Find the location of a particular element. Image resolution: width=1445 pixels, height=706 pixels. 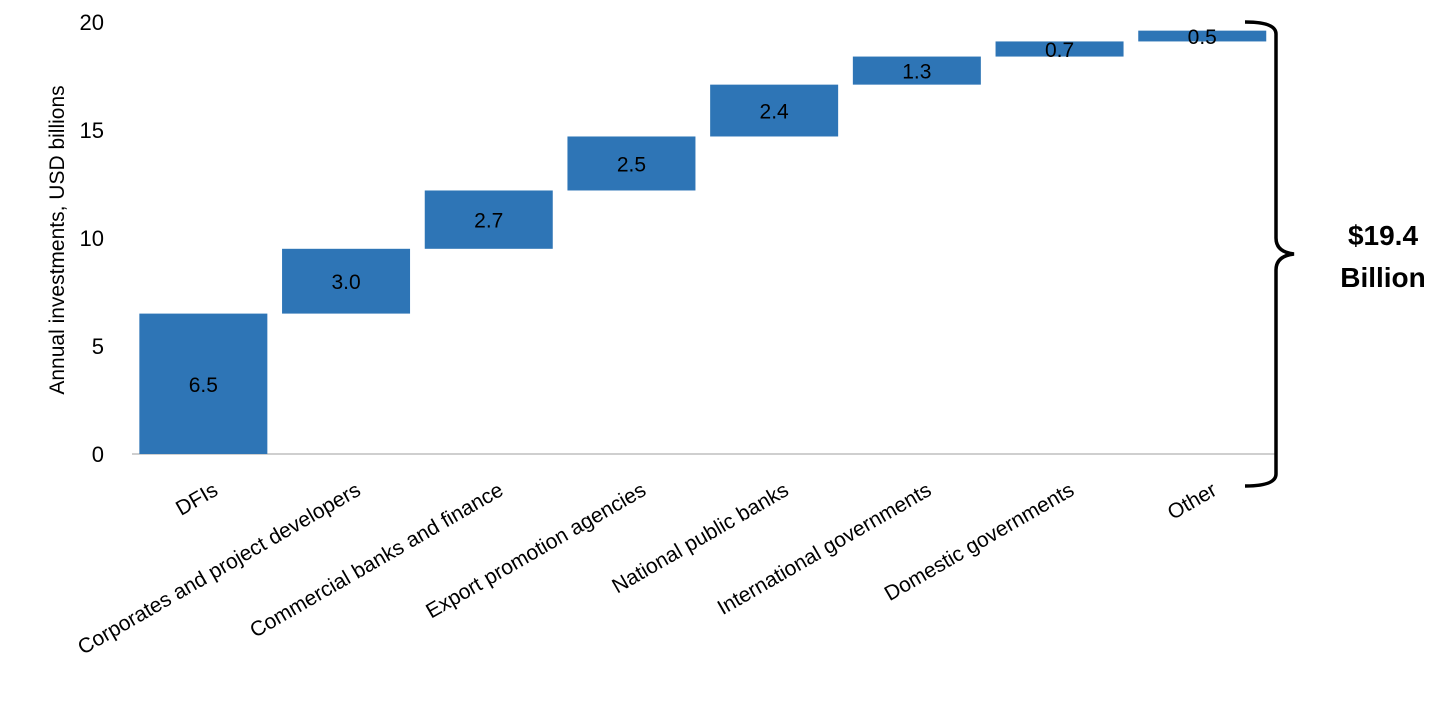

y-axis-label: Annual investments, USD billions is located at coordinates (57, 239).